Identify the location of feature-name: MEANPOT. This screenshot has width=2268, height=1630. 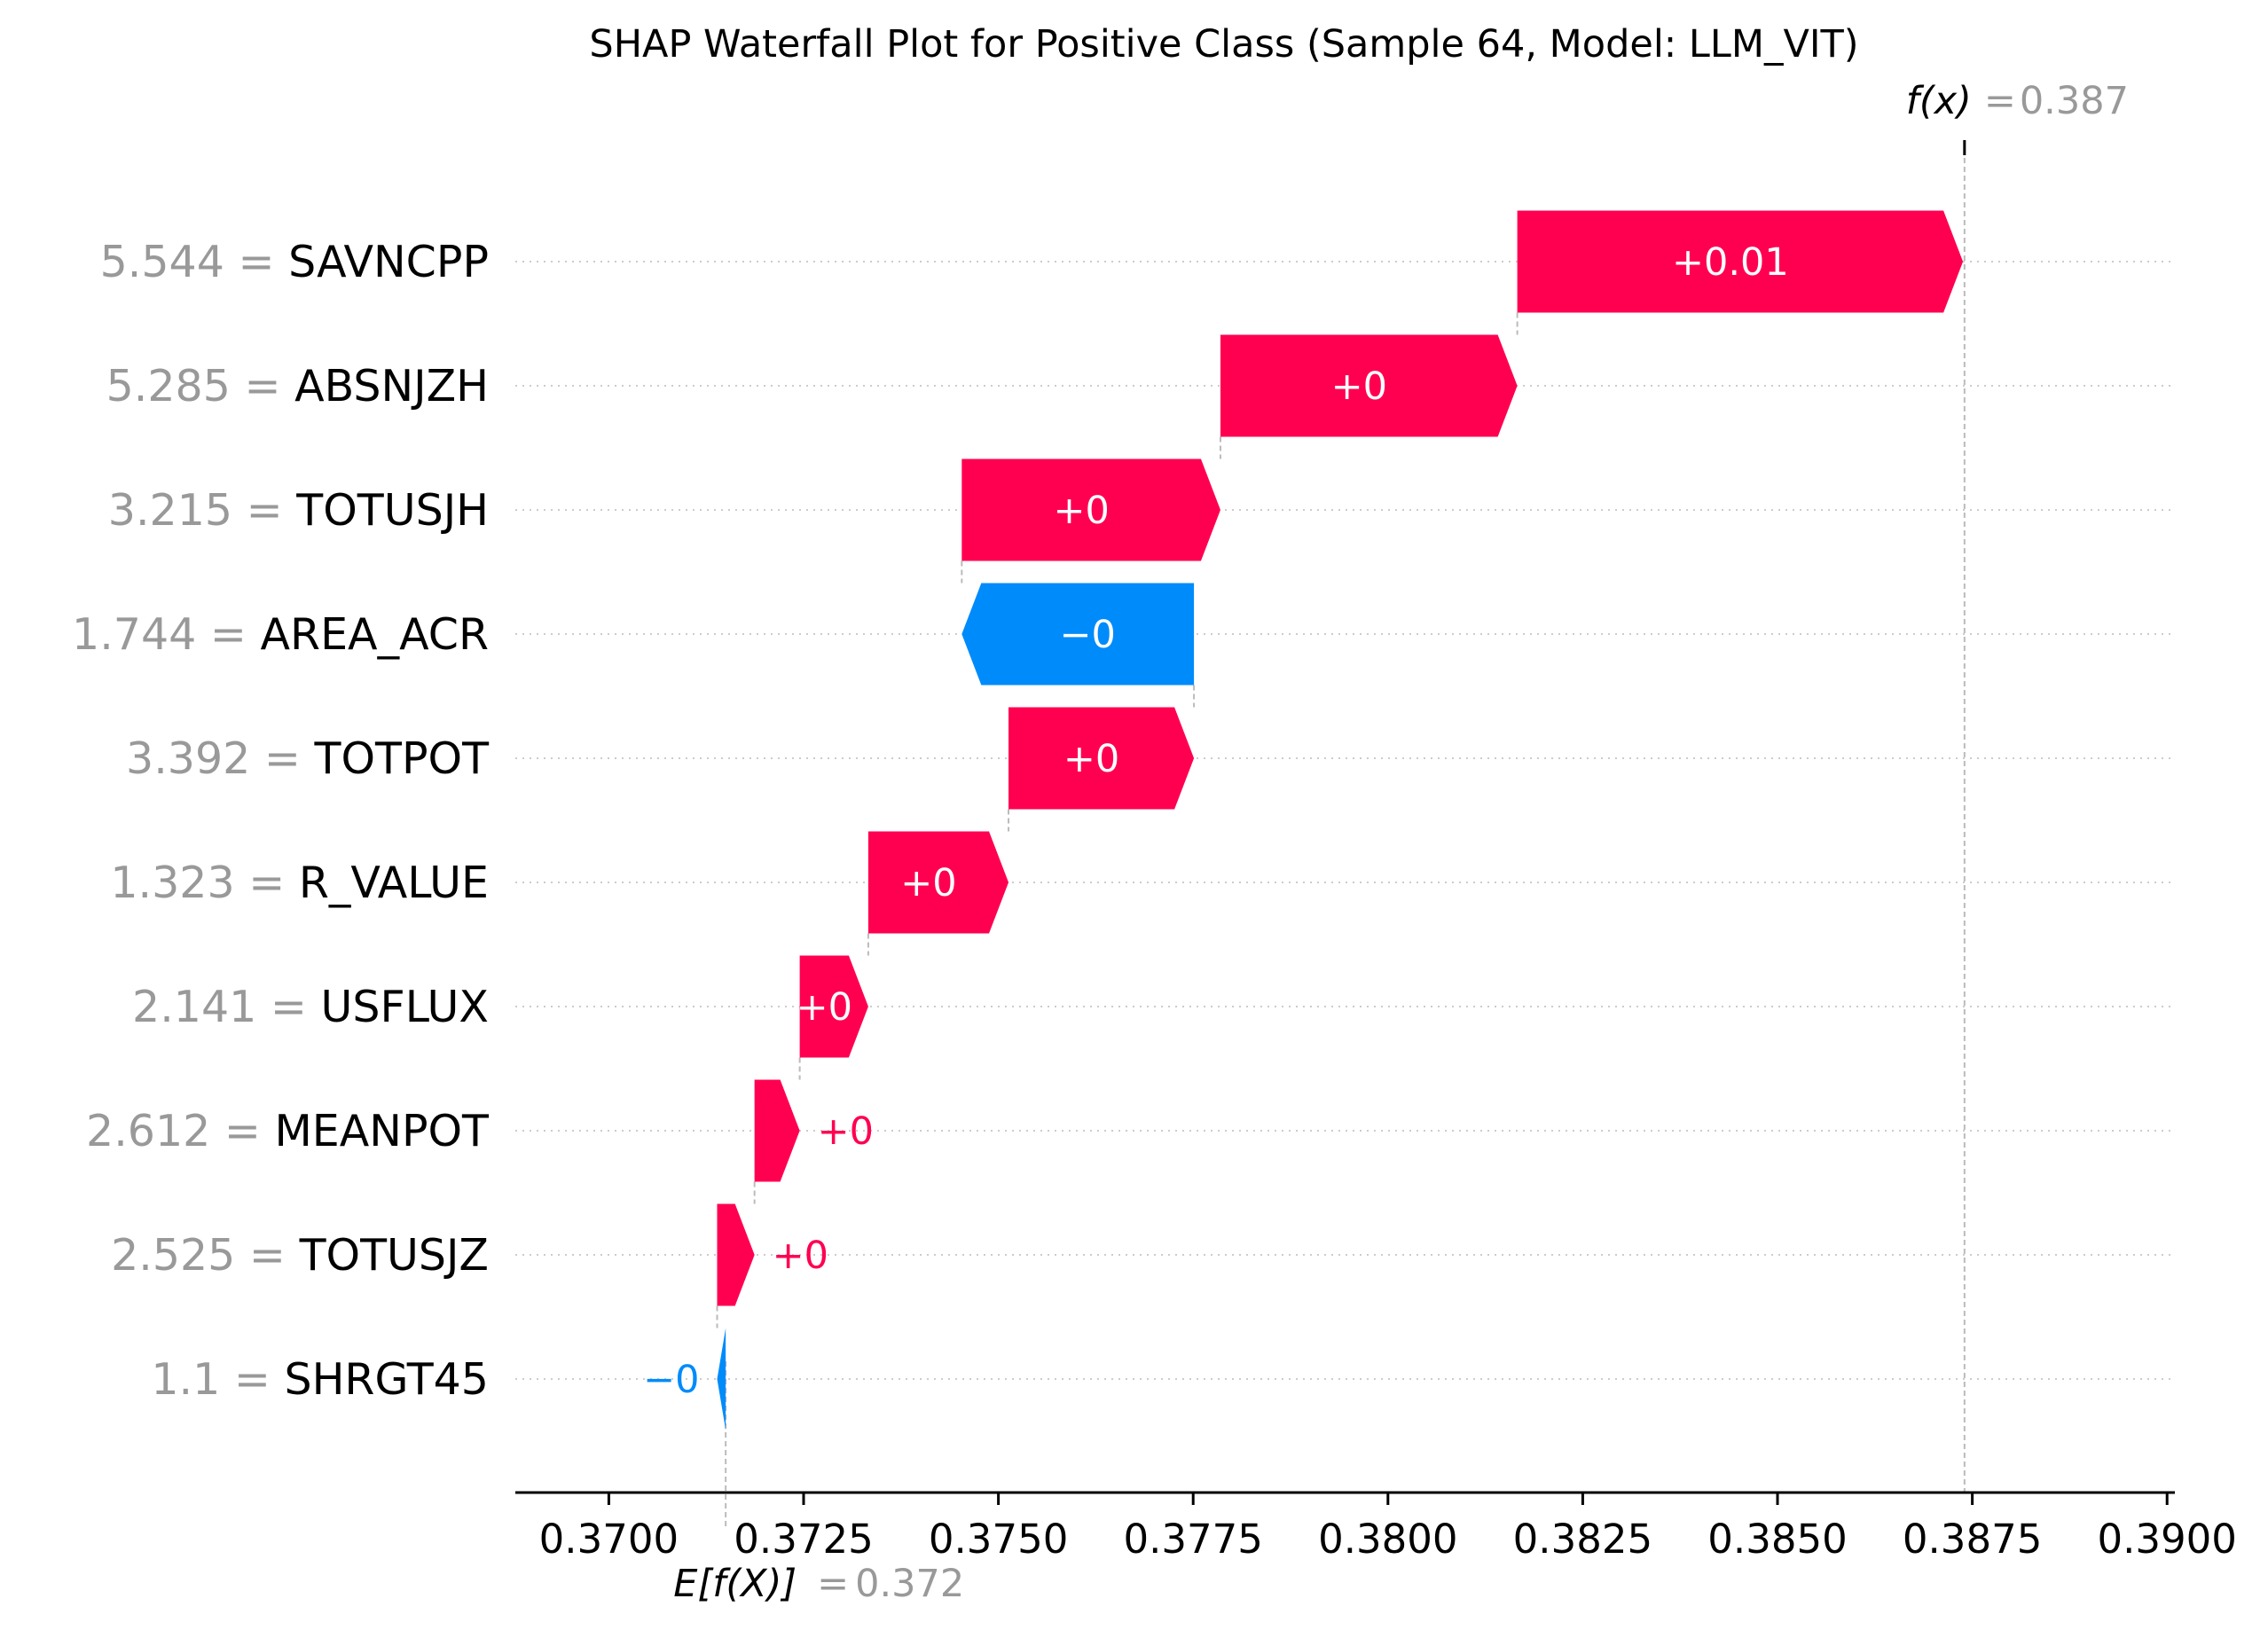
(382, 1131).